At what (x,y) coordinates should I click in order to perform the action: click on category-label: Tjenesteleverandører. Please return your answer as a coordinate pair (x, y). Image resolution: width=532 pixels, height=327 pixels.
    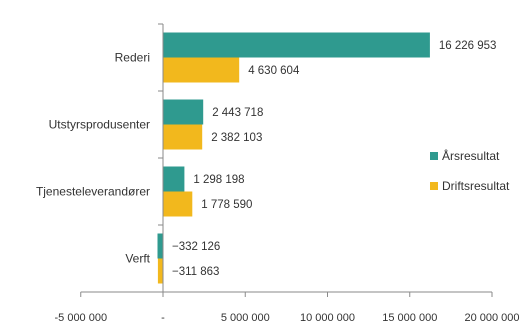
    Looking at the image, I should click on (93, 192).